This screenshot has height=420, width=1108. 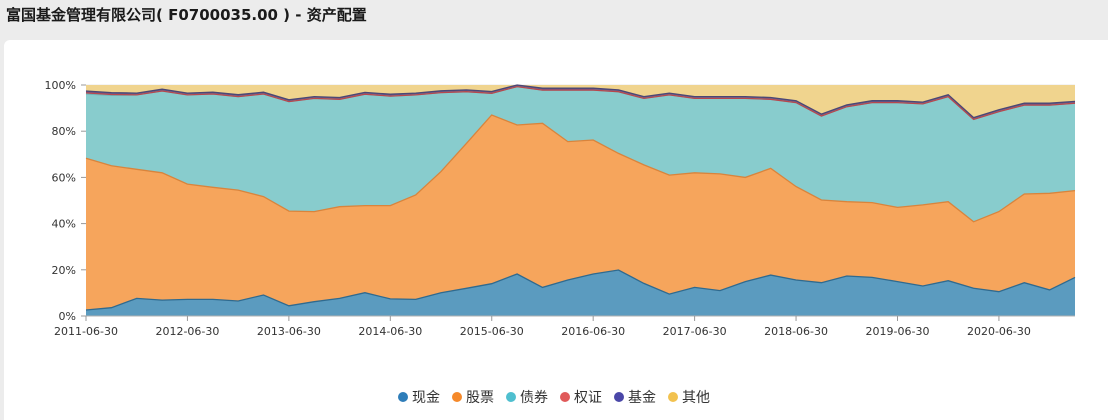 I want to click on legend-label: 债券, so click(x=534, y=398).